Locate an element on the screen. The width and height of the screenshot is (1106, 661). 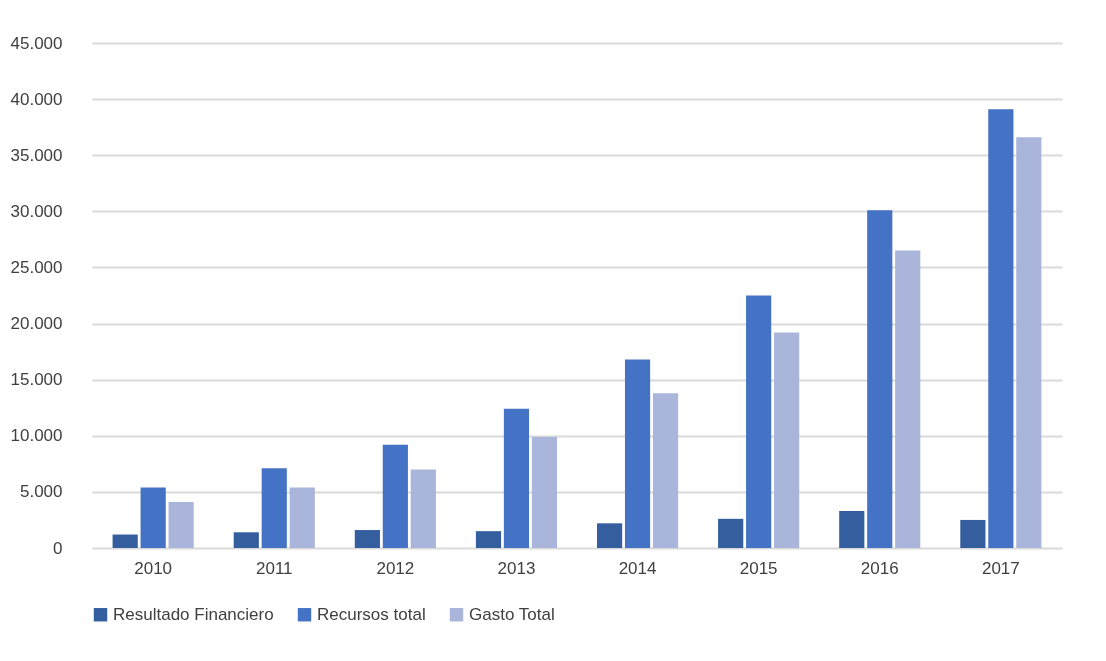
legend-label: Resultado Financiero is located at coordinates (193, 614).